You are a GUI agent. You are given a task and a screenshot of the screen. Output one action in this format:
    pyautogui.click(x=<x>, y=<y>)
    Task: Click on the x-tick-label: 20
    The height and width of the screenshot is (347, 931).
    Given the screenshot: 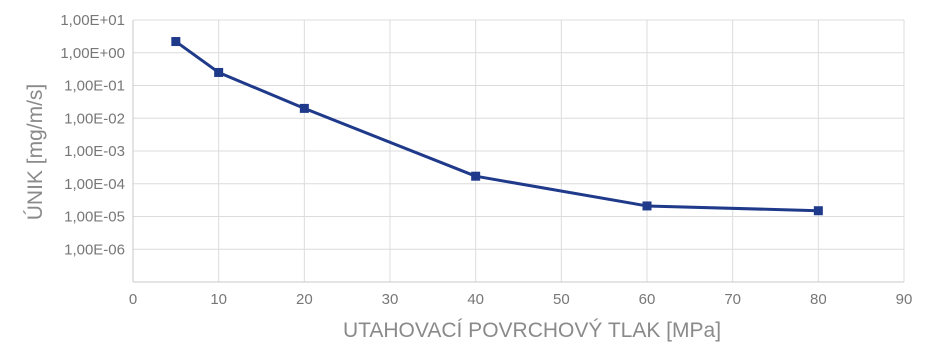 What is the action you would take?
    pyautogui.click(x=304, y=299)
    